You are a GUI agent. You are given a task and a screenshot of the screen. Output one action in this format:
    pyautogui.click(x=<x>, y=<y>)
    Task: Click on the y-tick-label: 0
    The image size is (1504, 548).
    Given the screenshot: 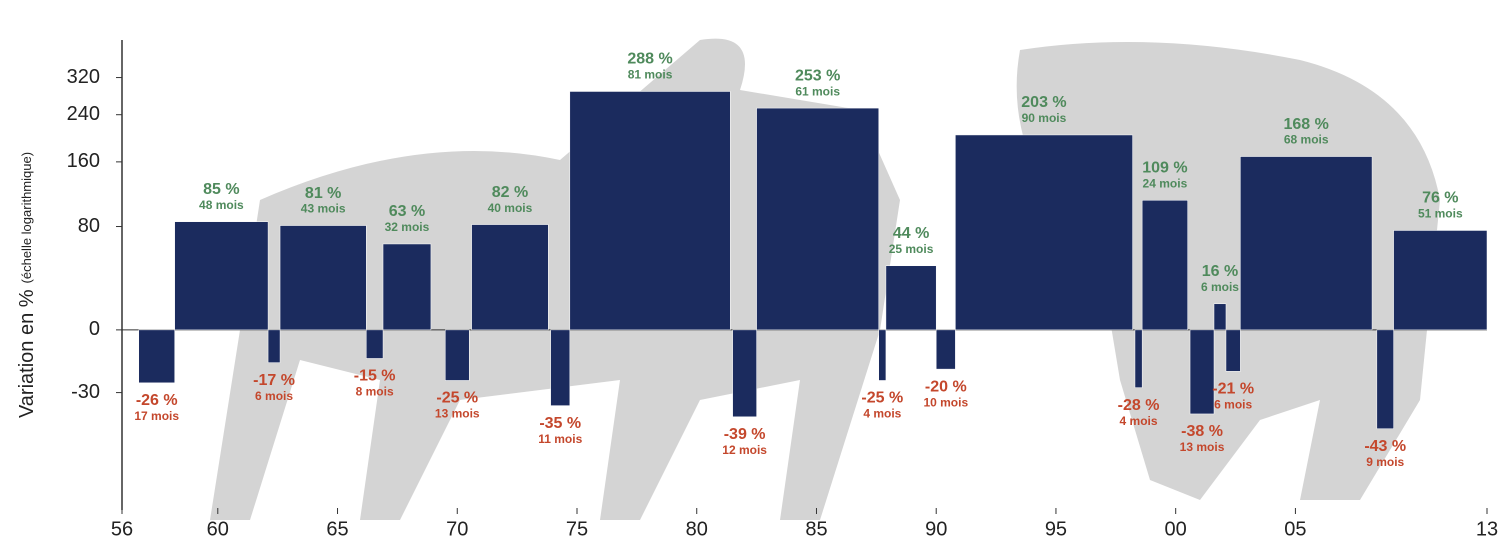 What is the action you would take?
    pyautogui.click(x=94, y=329)
    